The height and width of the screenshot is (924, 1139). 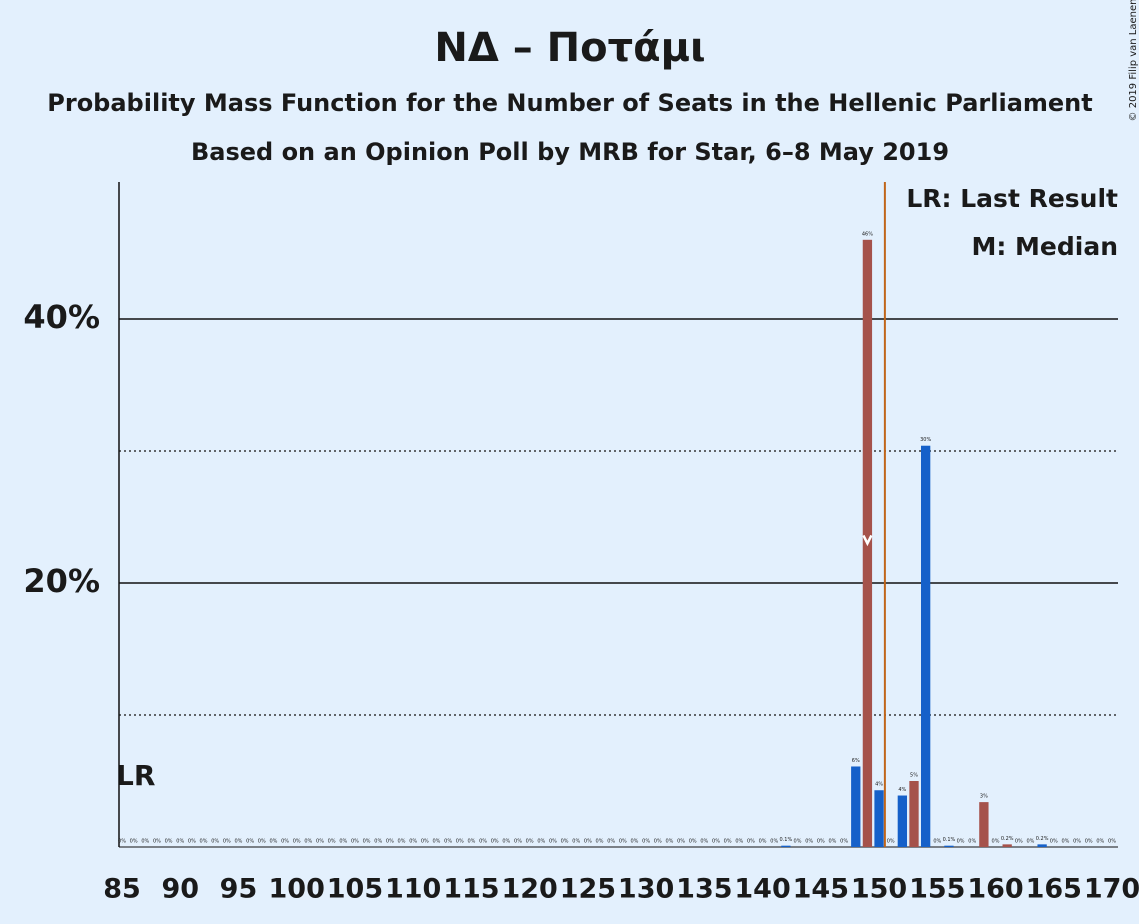 I want to click on value-label: 3%, so click(x=984, y=797).